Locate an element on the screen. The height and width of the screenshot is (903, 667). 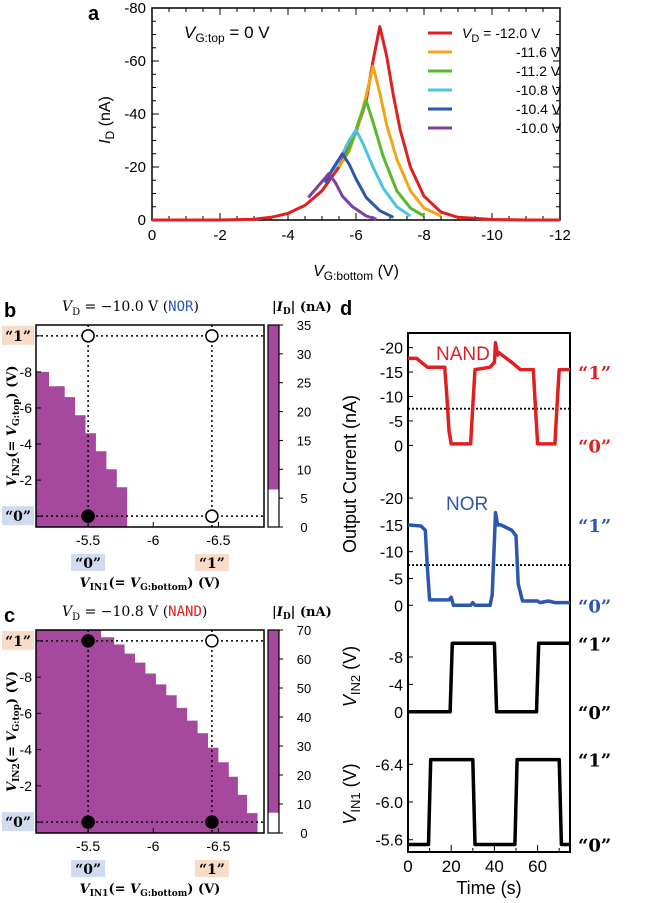
x-axis-label: Time (s) is located at coordinates (488, 888).